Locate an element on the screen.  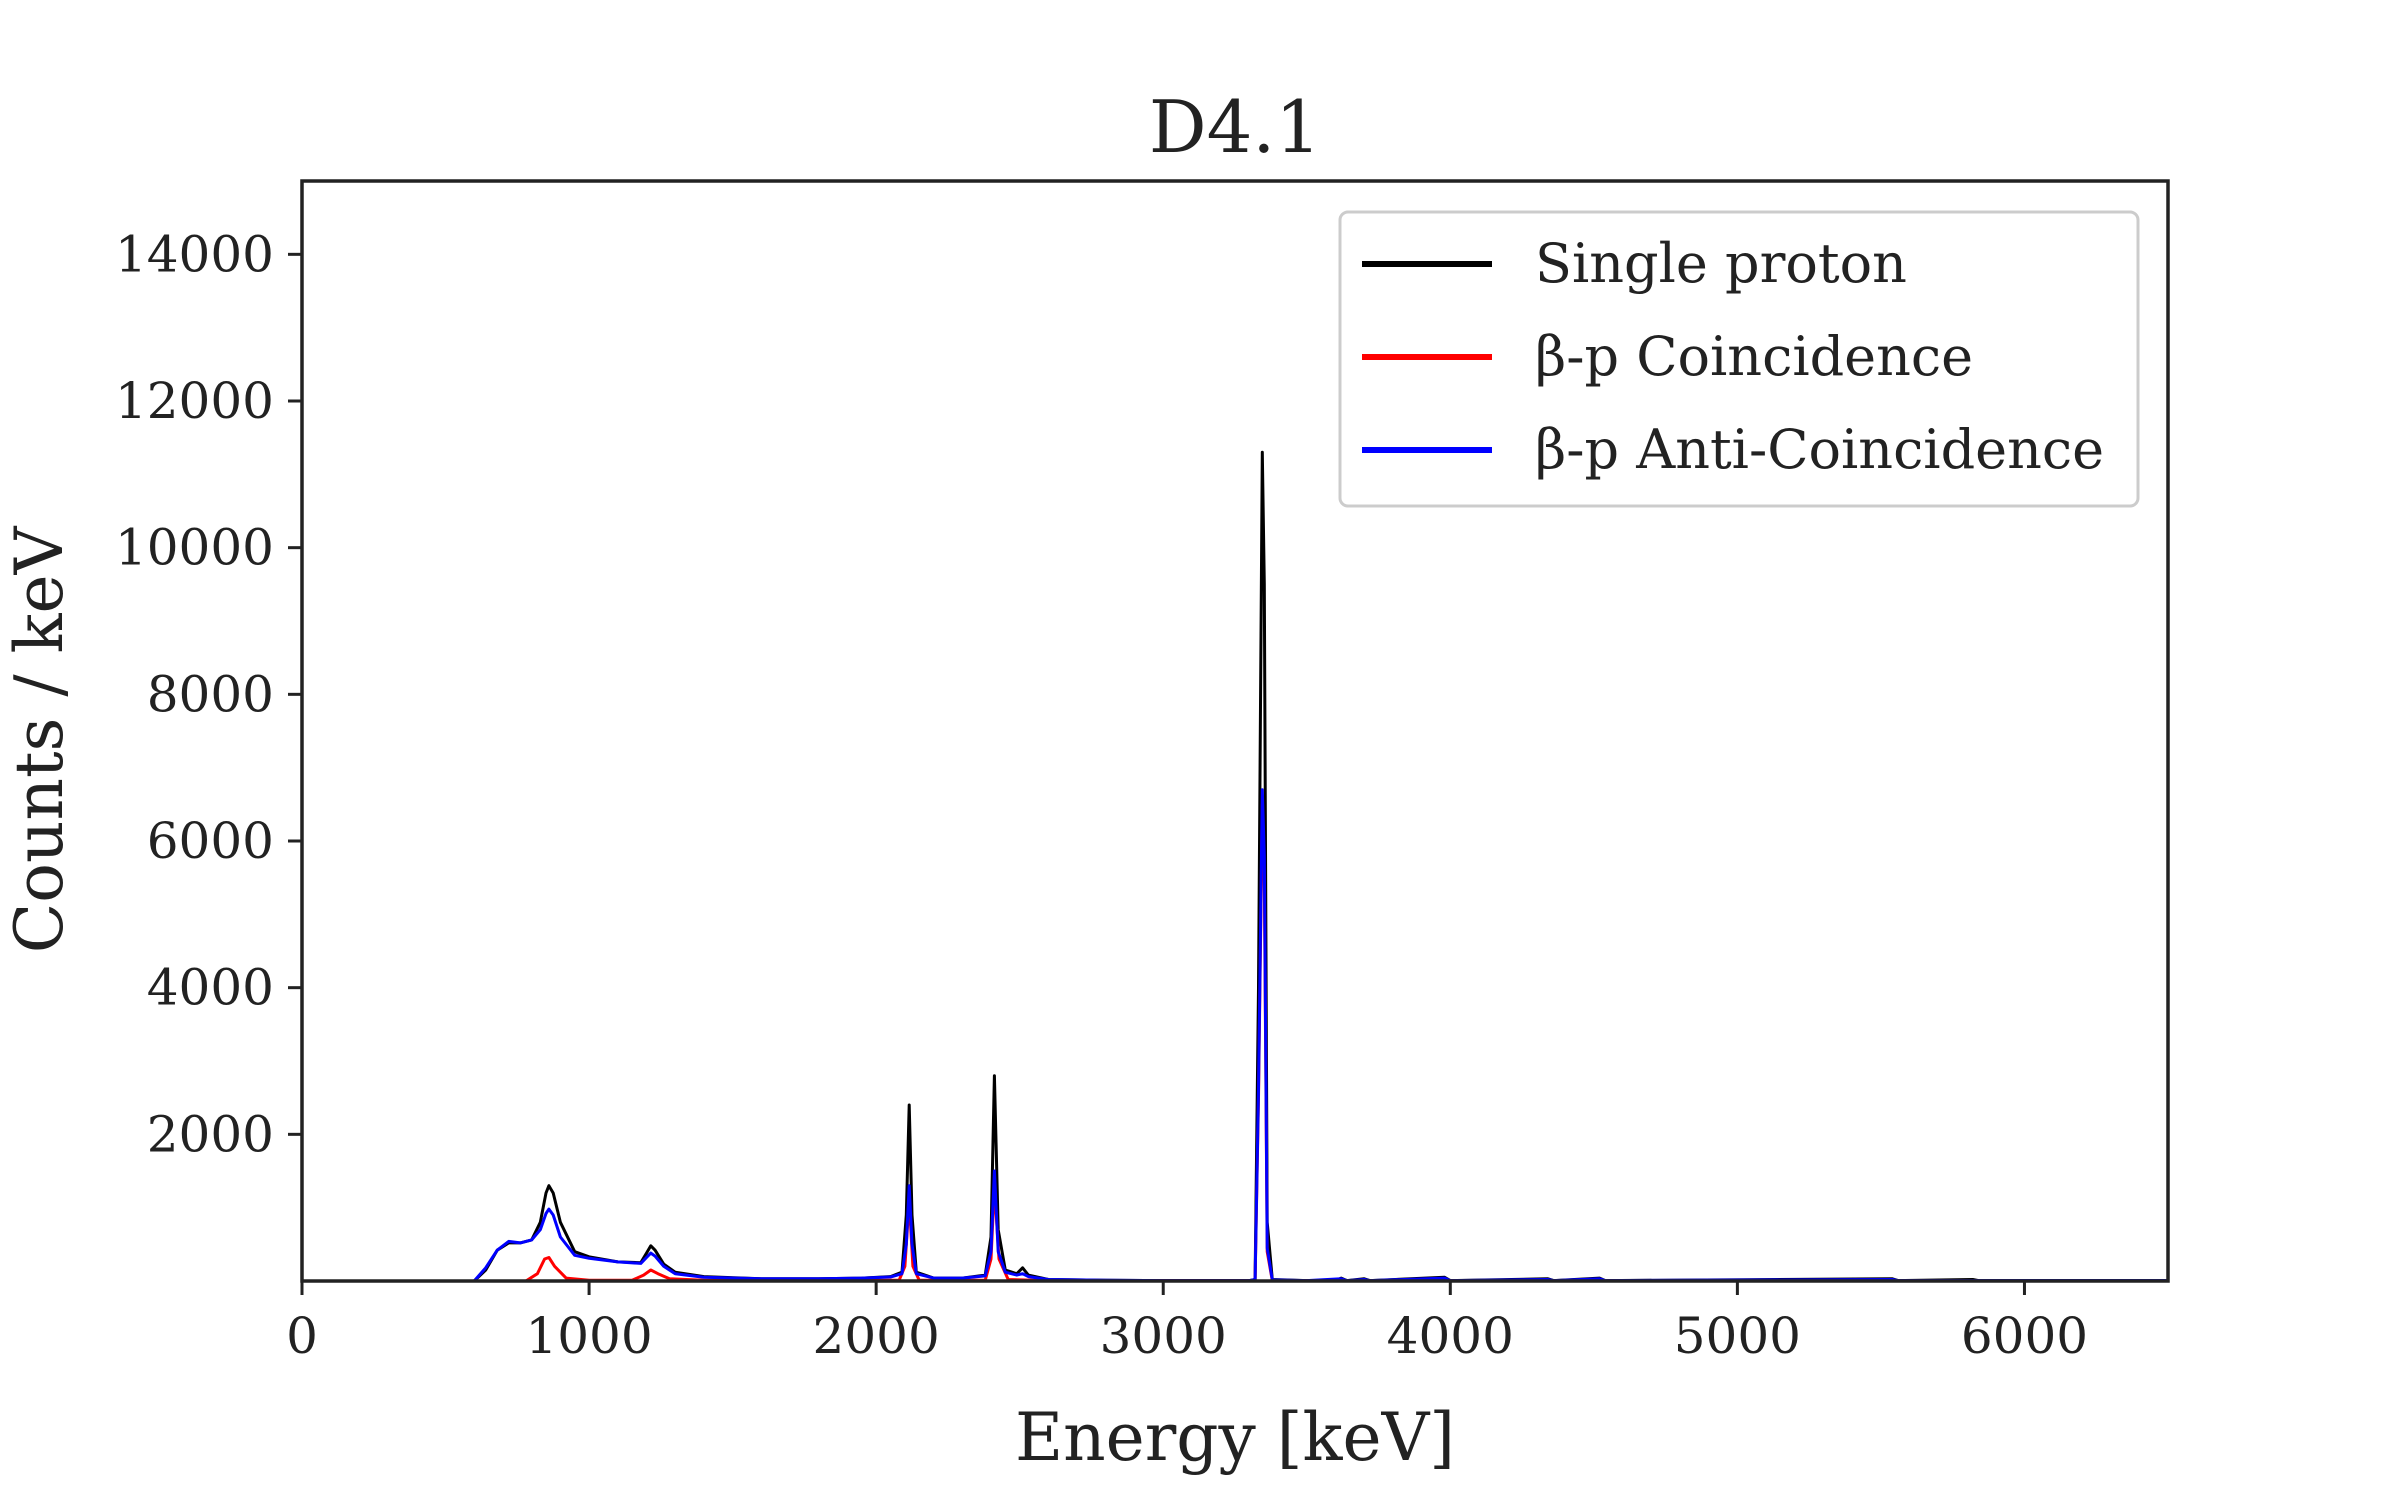
y-tick-label: 2000 is located at coordinates (210, 1134).